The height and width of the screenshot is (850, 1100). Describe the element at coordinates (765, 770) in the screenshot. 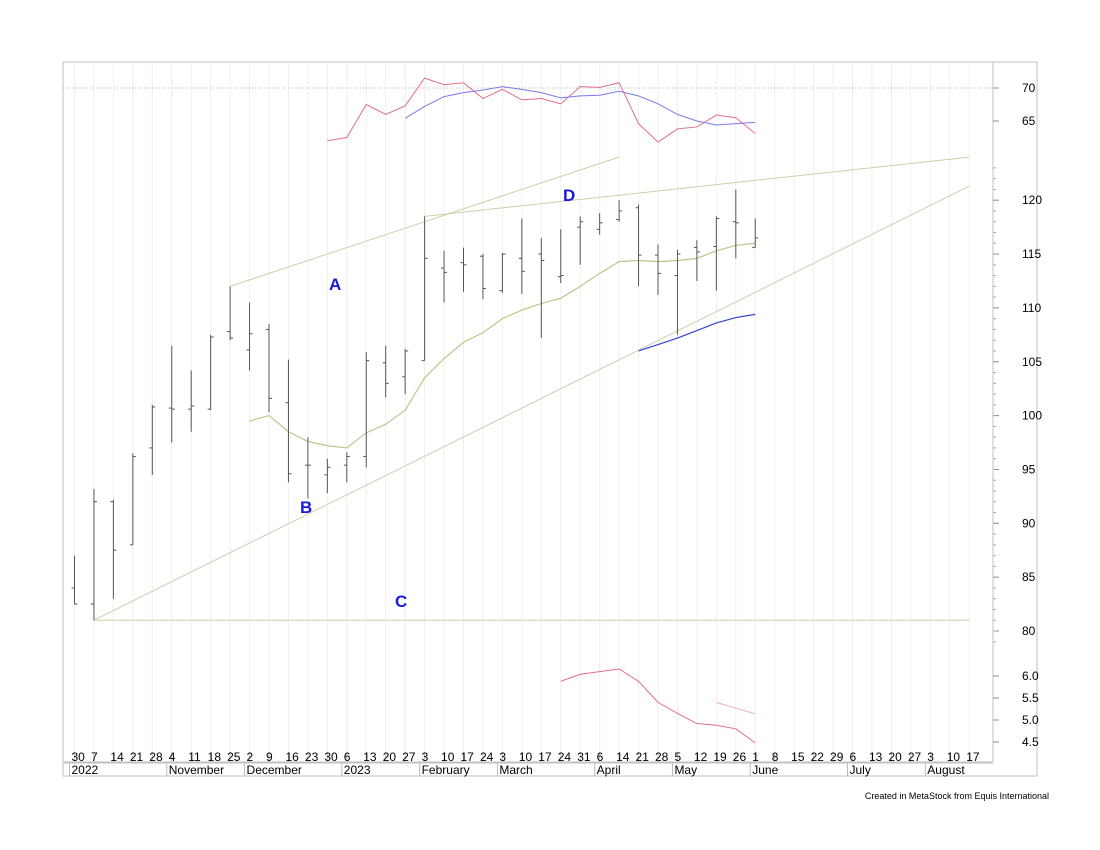

I see `month-label: June` at that location.